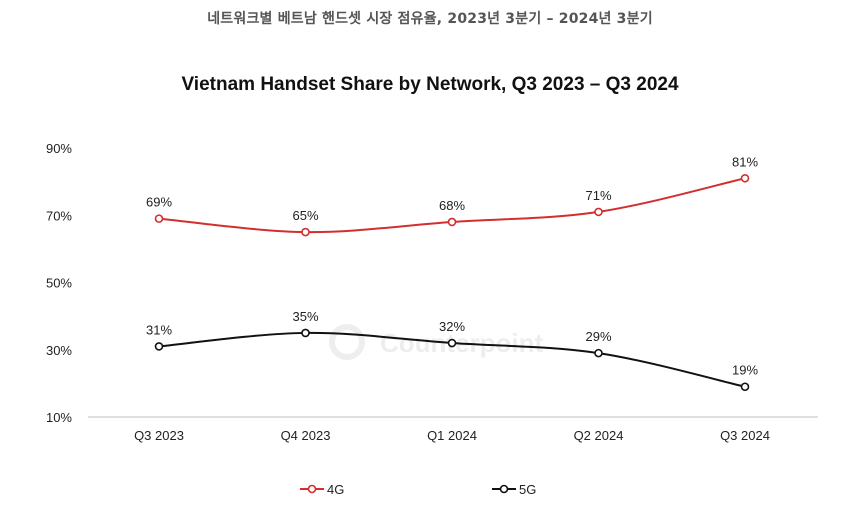 Image resolution: width=860 pixels, height=522 pixels. What do you see at coordinates (745, 161) in the screenshot?
I see `data-label-4g: 81%` at bounding box center [745, 161].